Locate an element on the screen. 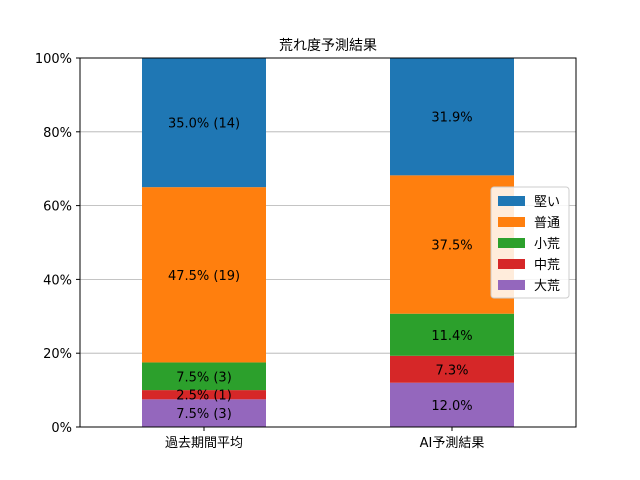 The height and width of the screenshot is (480, 640). x-tick-label: AI予測結果 is located at coordinates (452, 443).